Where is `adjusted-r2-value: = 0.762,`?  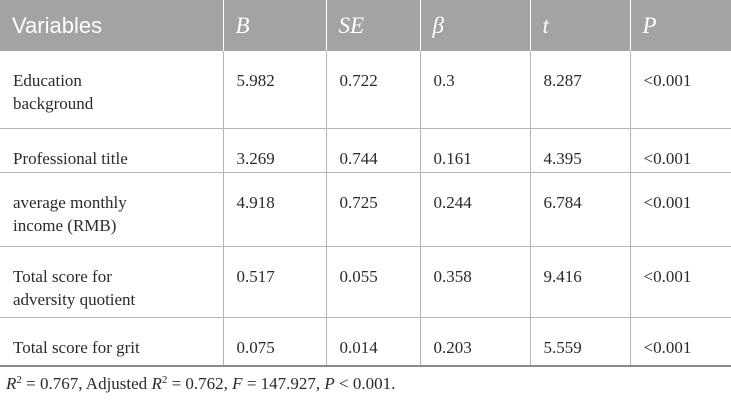 adjusted-r2-value: = 0.762, is located at coordinates (200, 383).